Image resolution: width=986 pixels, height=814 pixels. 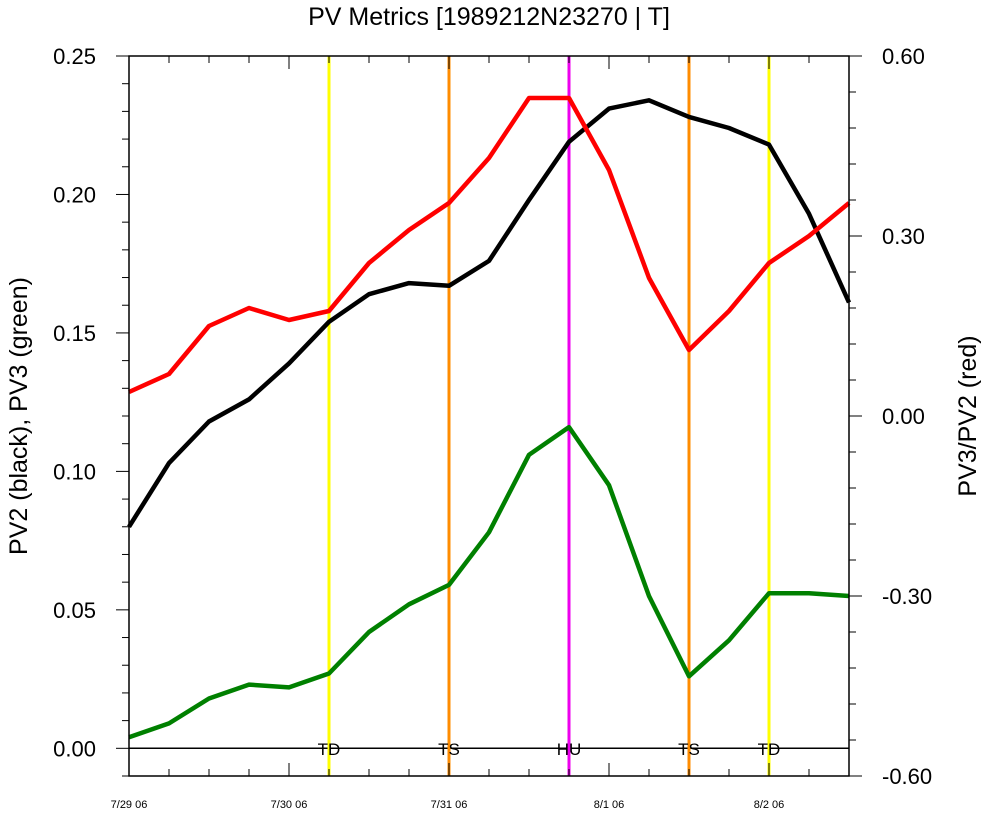 What do you see at coordinates (903, 416) in the screenshot?
I see `y-right-tick-label: 0.00` at bounding box center [903, 416].